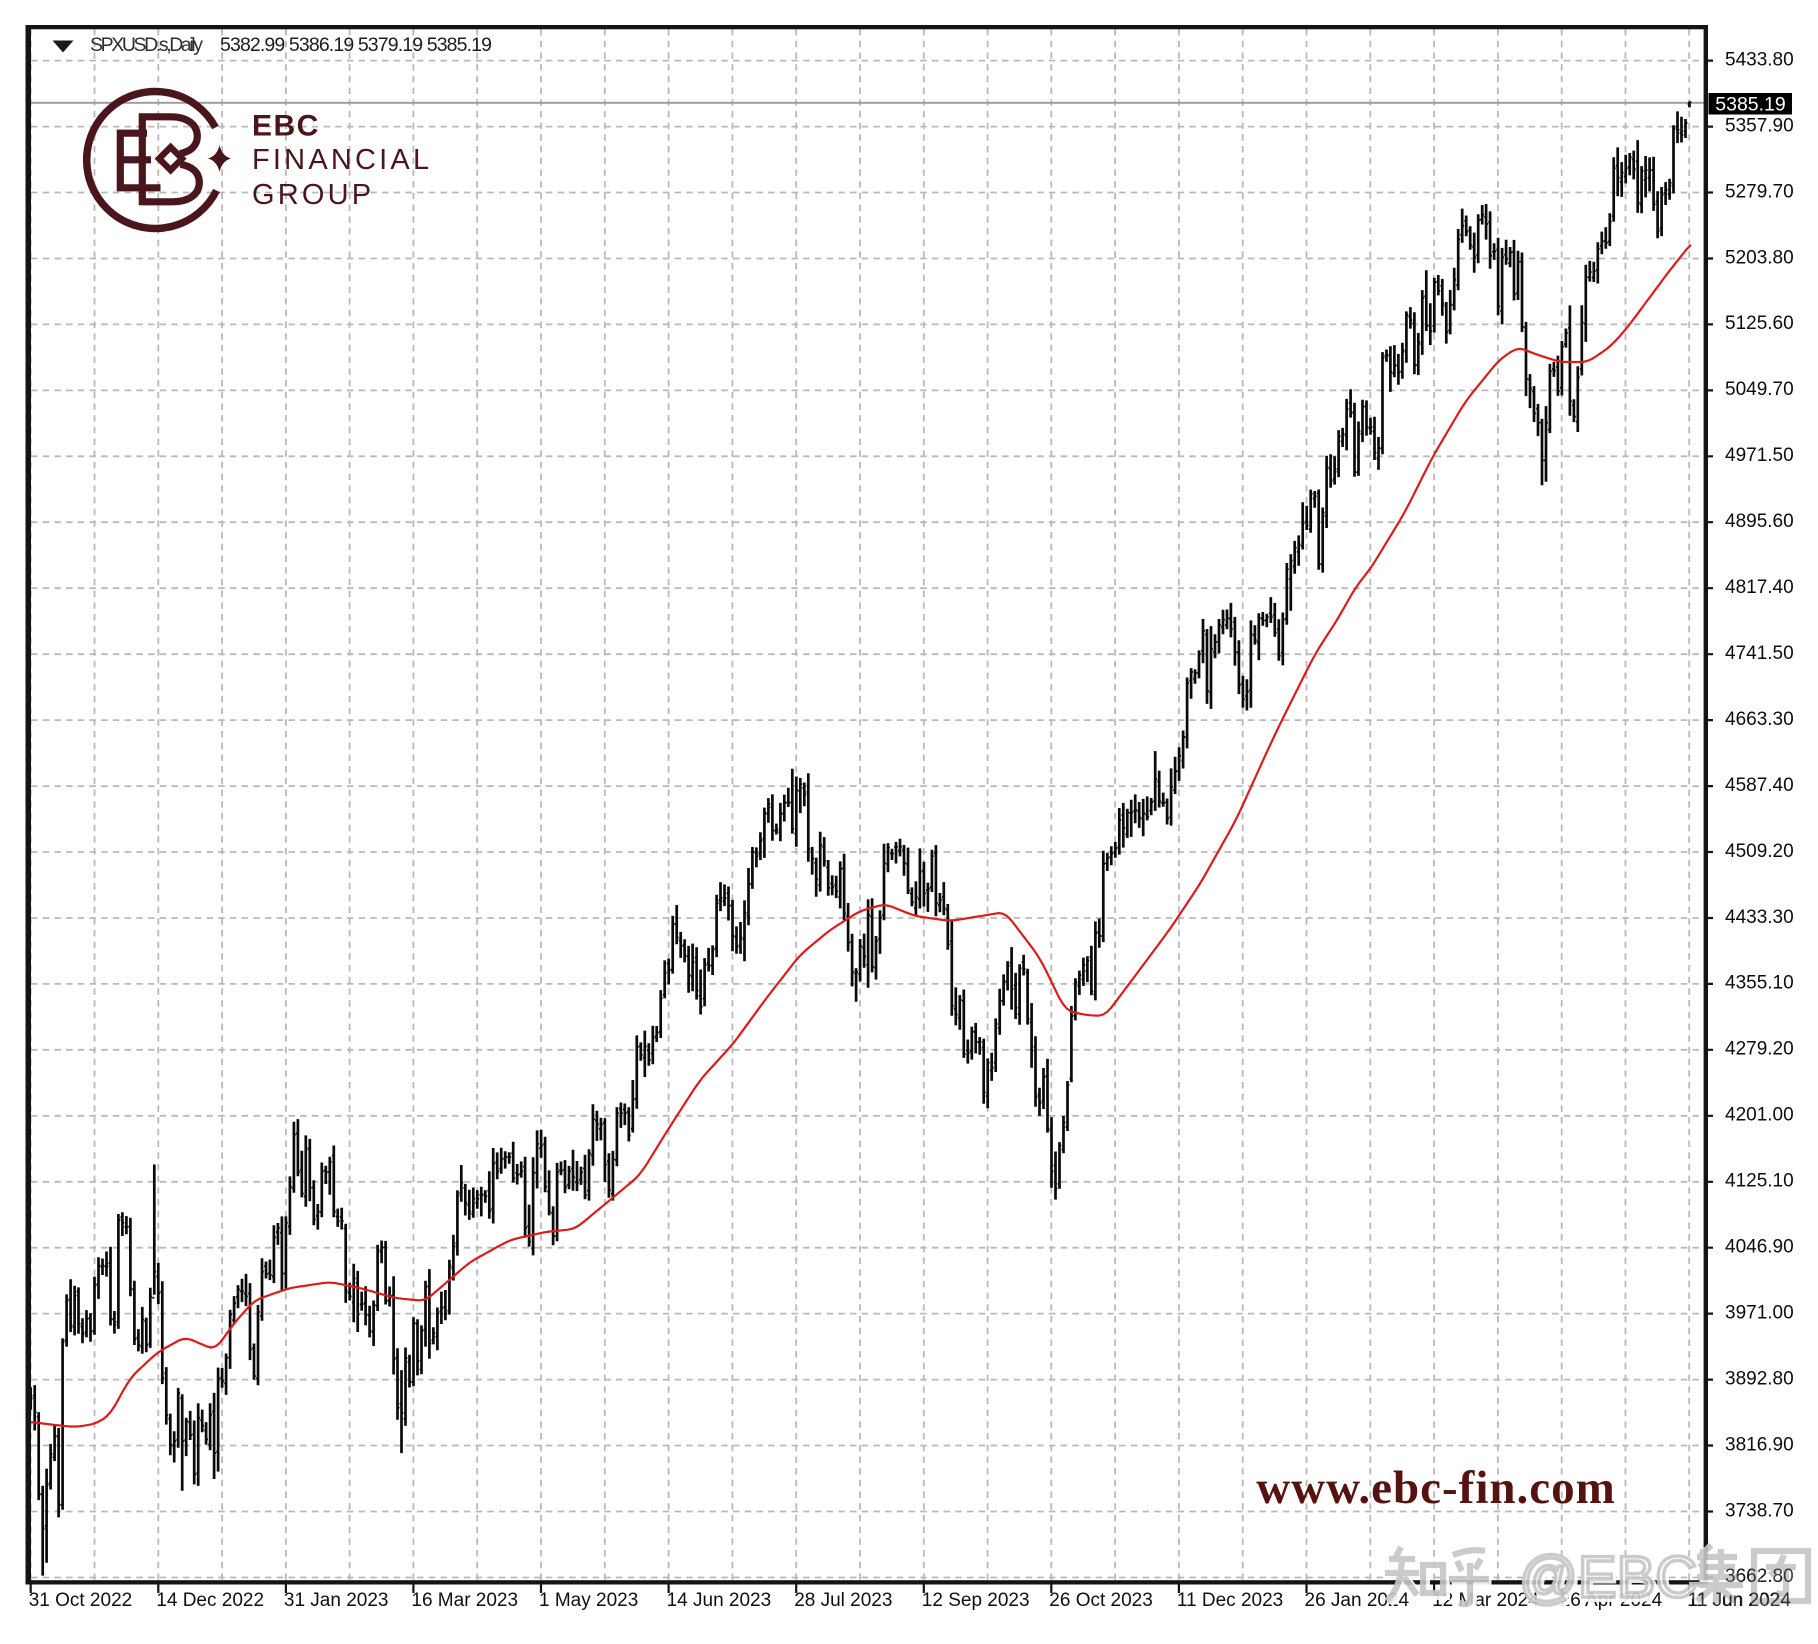 The image size is (1818, 1644). Describe the element at coordinates (1357, 1600) in the screenshot. I see `svg-text: 26 Jan 2024` at that location.